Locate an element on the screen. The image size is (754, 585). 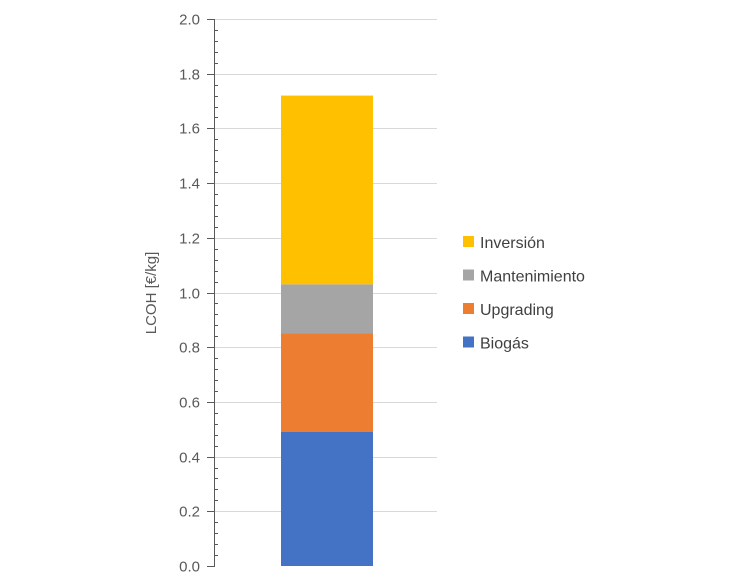
y-tick-label: 0.4 is located at coordinates (189, 458).